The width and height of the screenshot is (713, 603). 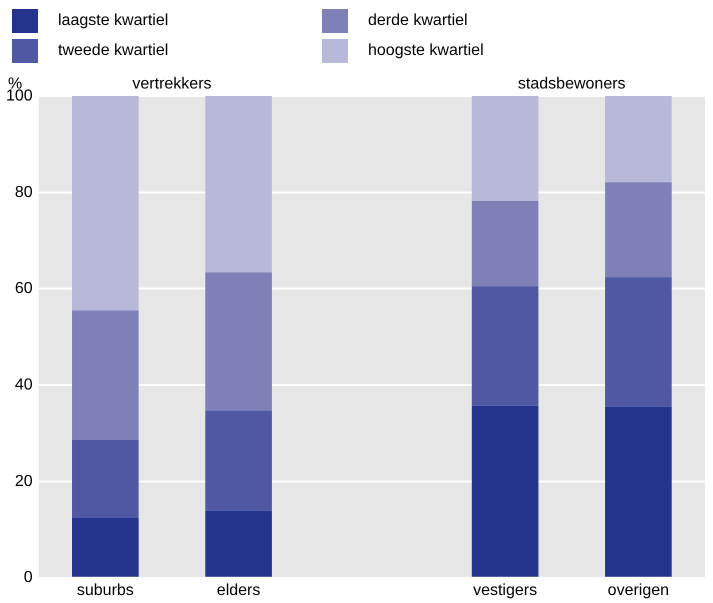 I want to click on y-tick-label: 60, so click(x=23, y=289).